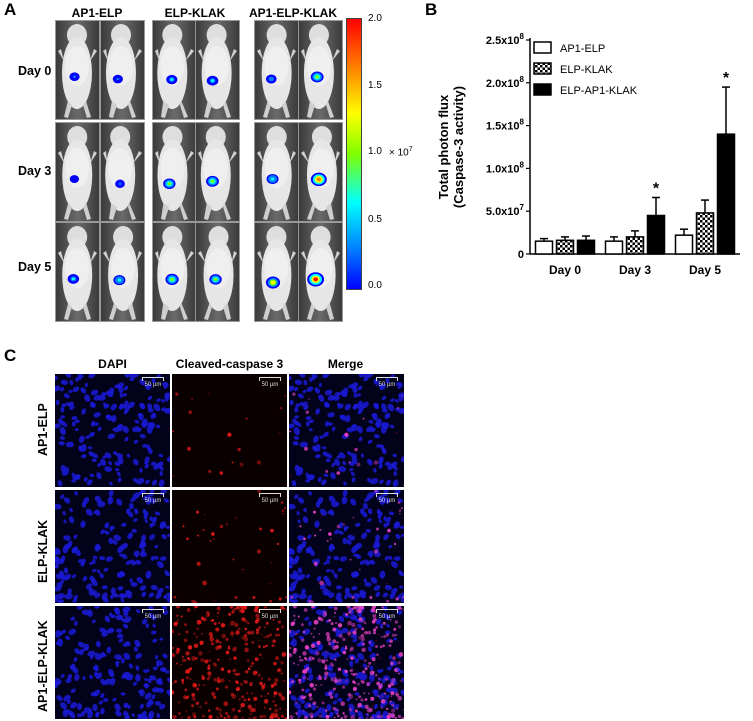 This screenshot has width=753, height=721. I want to click on column-header-ap1-elp-klak: AP1-ELP-KLAK, so click(292, 13).